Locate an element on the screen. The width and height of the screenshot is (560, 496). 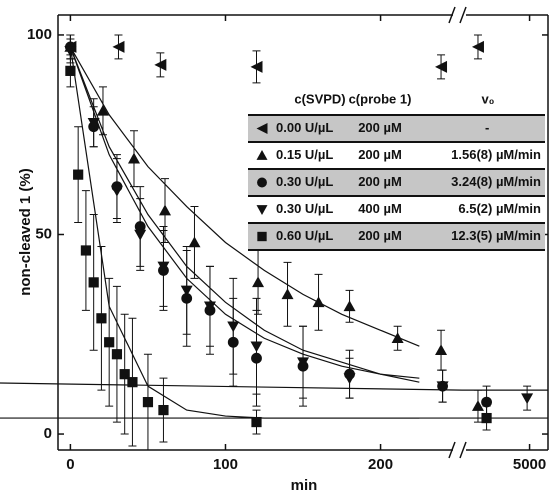
x-tick-label: 100 is located at coordinates (225, 464).